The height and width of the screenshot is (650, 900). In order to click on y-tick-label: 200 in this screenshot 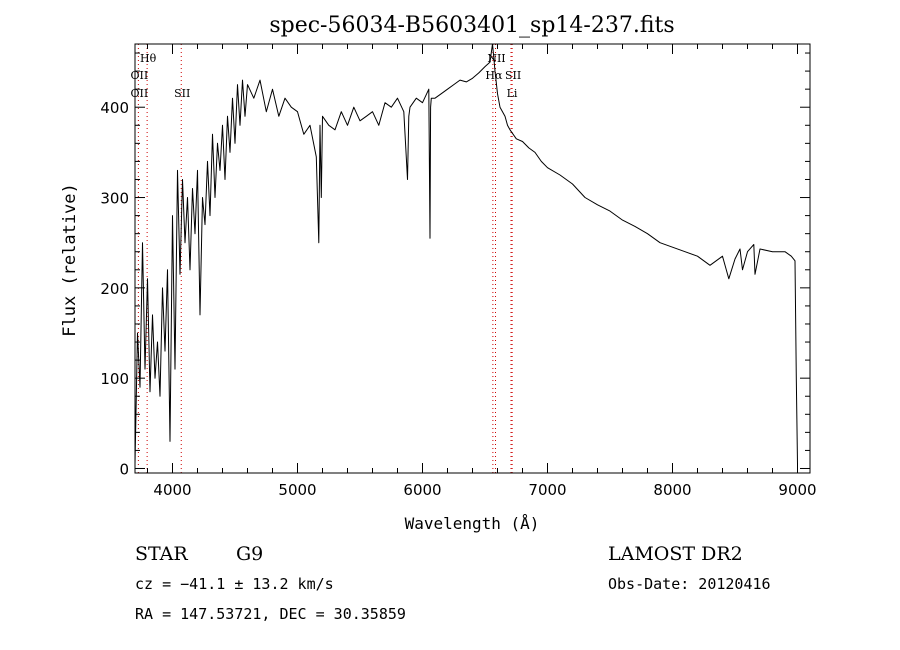, I will do `click(114, 289)`.